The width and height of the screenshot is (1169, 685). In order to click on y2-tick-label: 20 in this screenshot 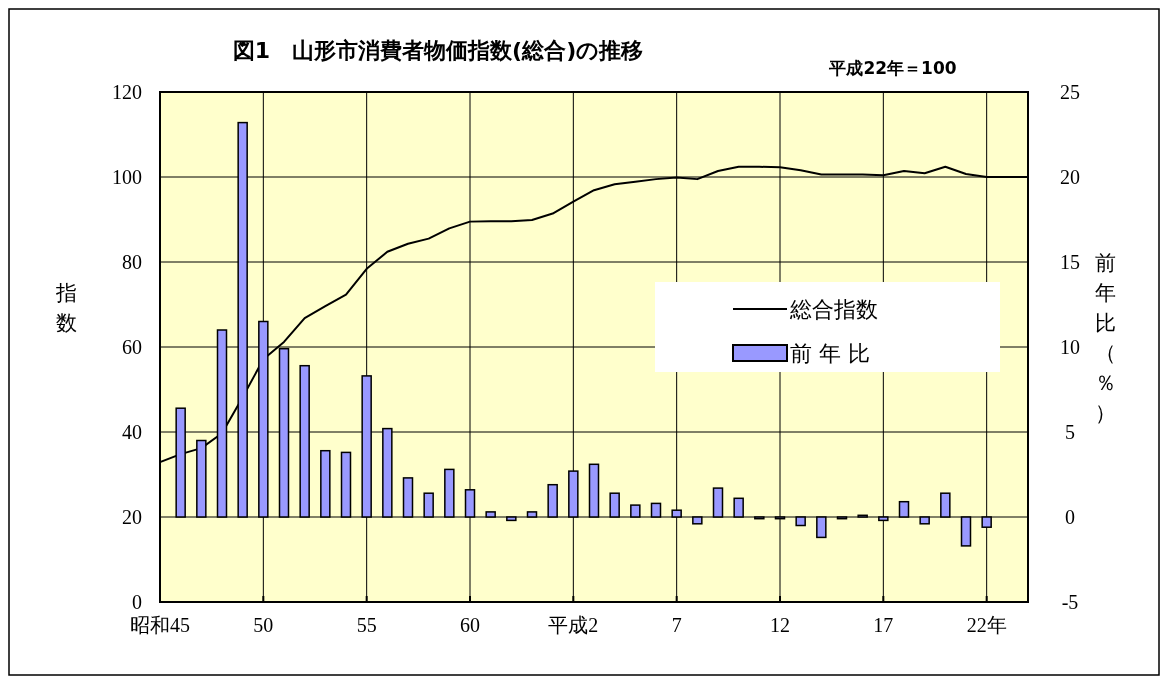, I will do `click(1070, 177)`.